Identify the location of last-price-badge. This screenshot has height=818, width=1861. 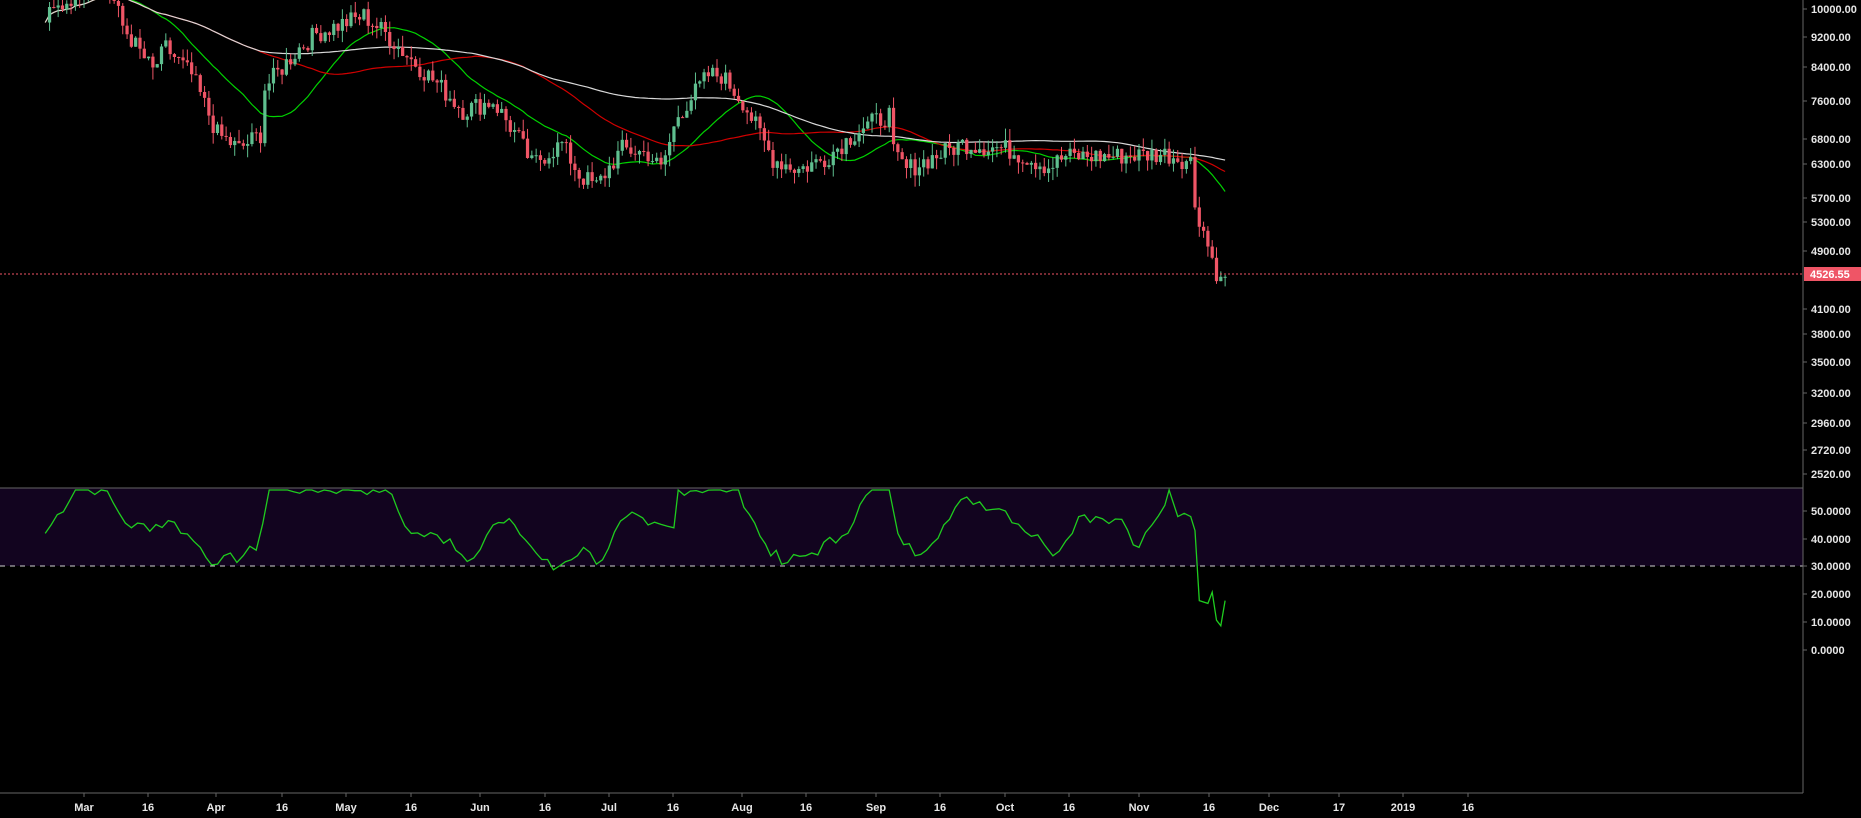
(1832, 274).